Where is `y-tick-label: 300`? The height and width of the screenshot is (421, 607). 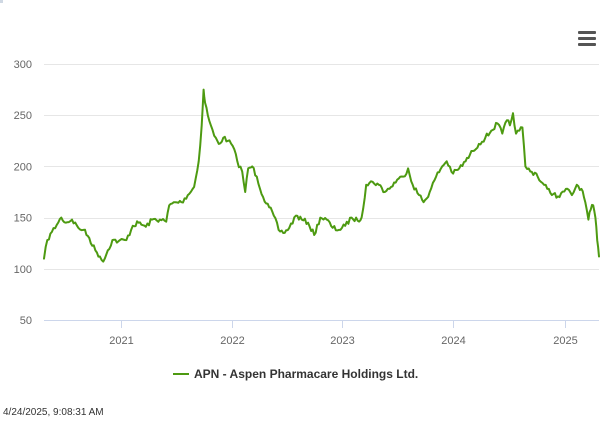 y-tick-label: 300 is located at coordinates (23, 65).